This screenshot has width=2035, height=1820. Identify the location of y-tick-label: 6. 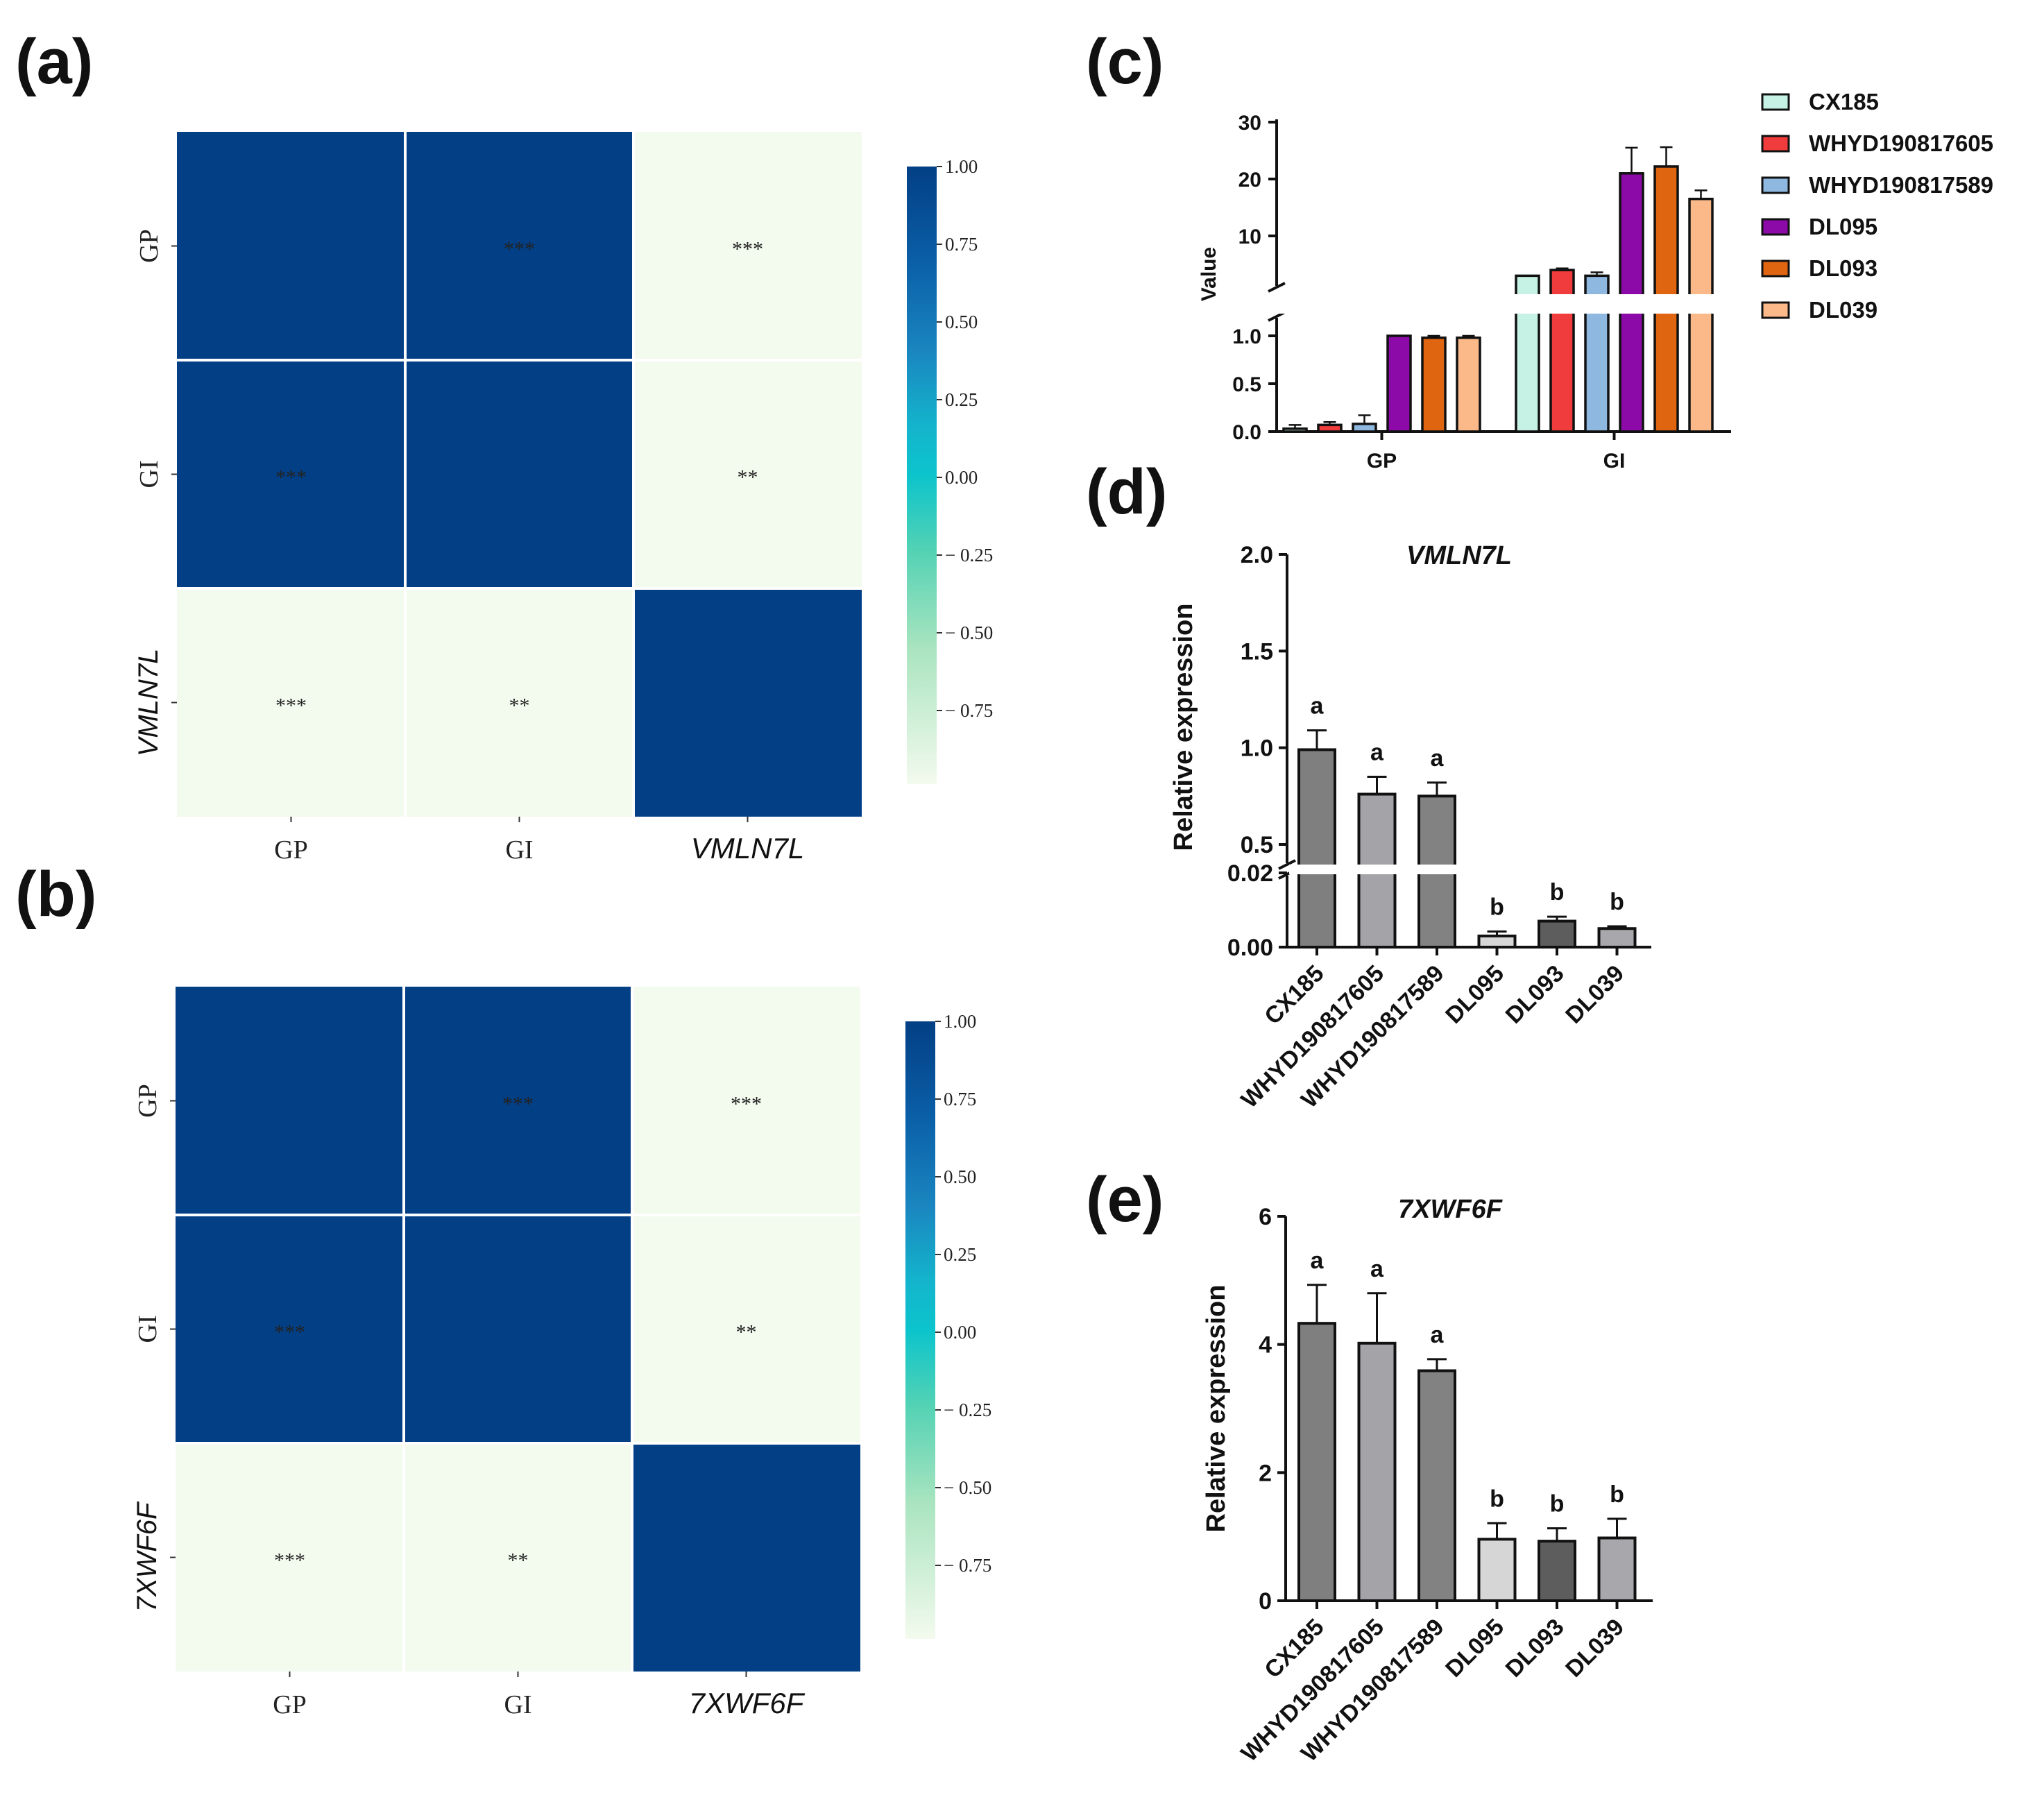
(1265, 1217).